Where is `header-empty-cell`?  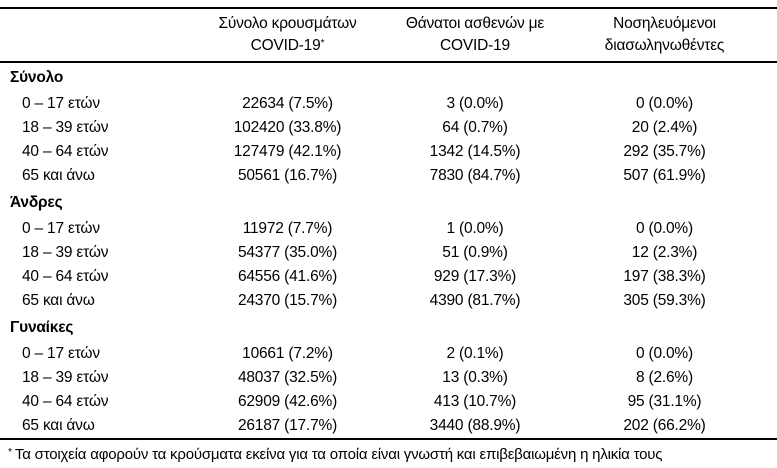
header-empty-cell is located at coordinates (97, 35).